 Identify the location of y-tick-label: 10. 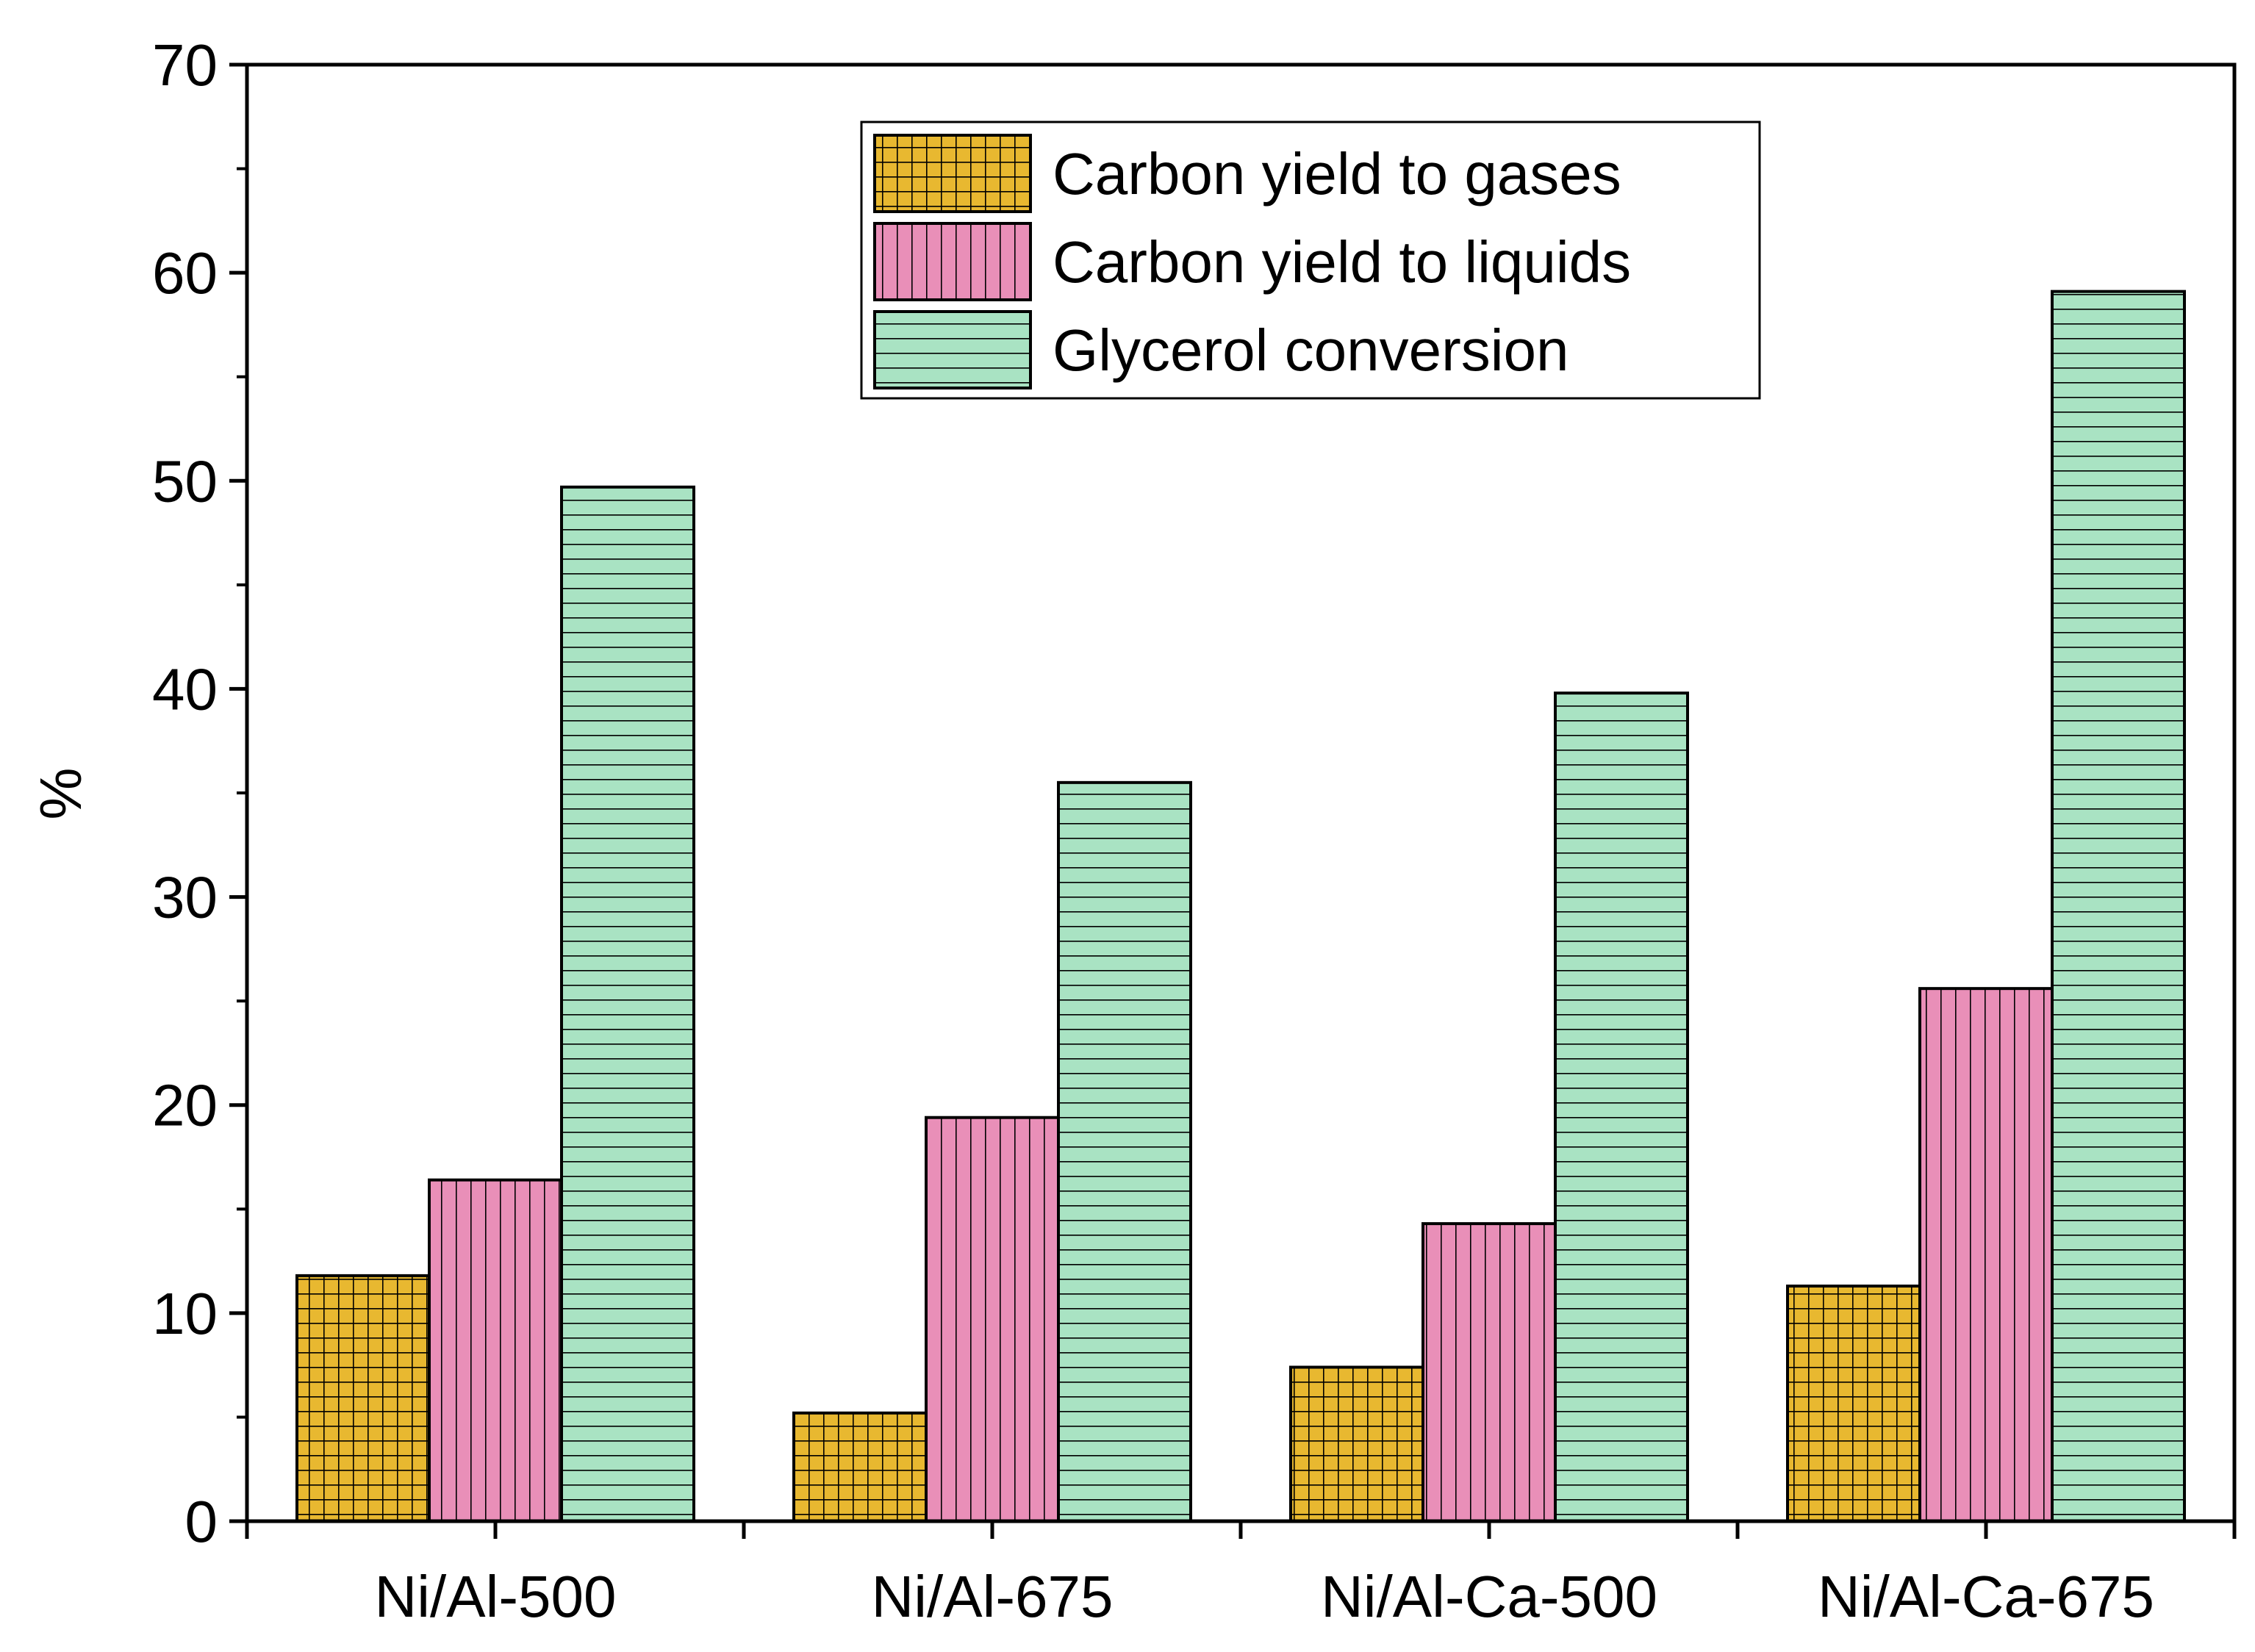
(185, 1313).